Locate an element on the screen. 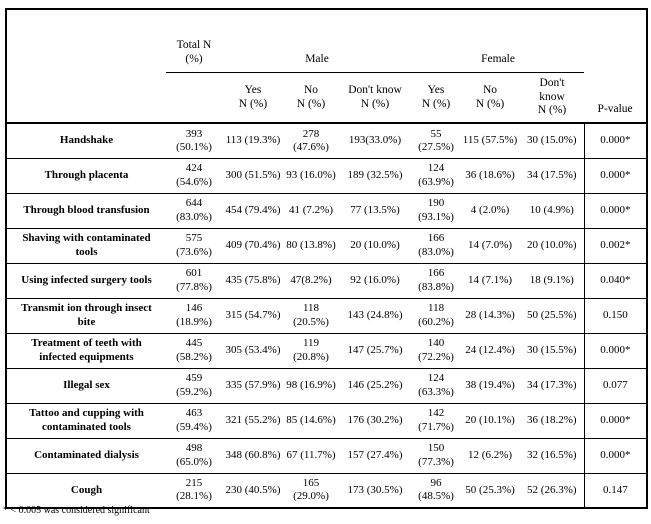 Image resolution: width=651 pixels, height=524 pixels. cell-male-dontknow: 189 (32.5%) is located at coordinates (375, 175).